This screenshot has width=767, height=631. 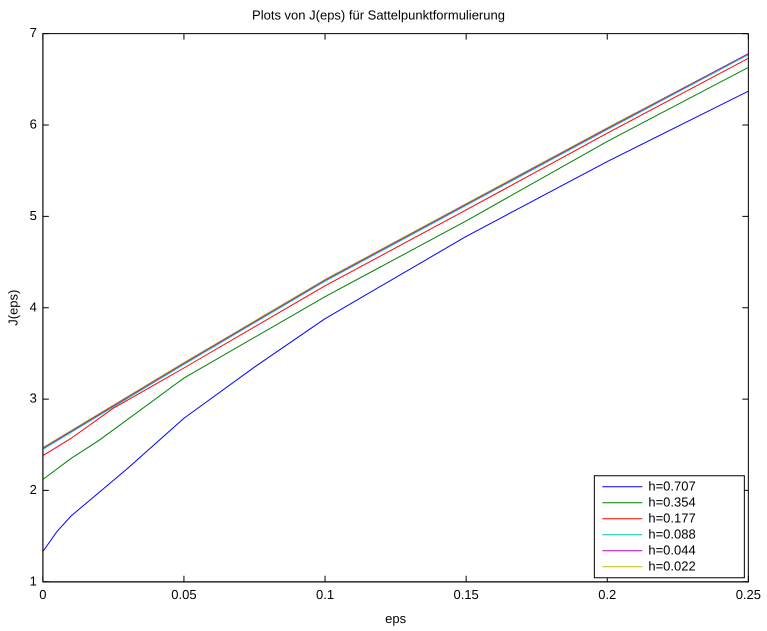 I want to click on x-tick-label: 0.2, so click(x=607, y=594).